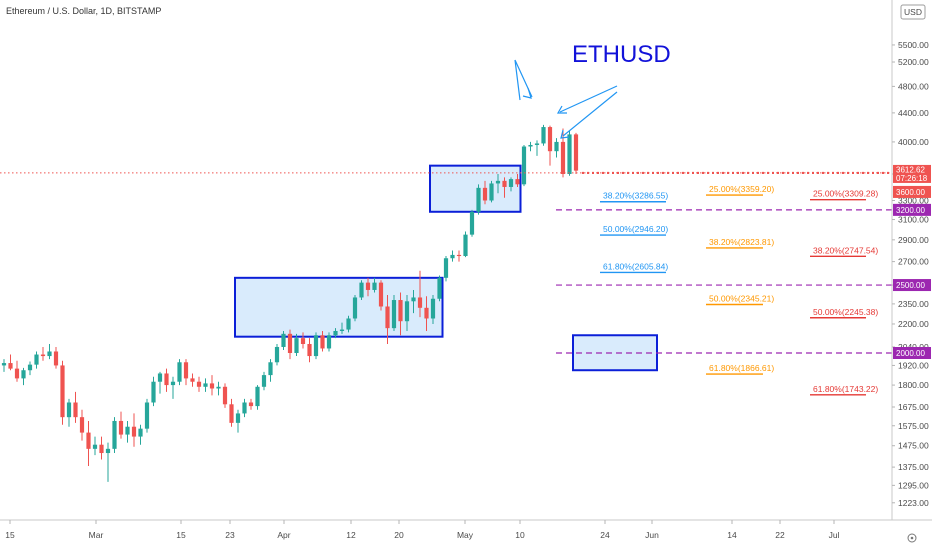  What do you see at coordinates (83, 11) in the screenshot?
I see `symbol-title: Ethereum / U.S. Dollar, 1D, BITSTAMP` at bounding box center [83, 11].